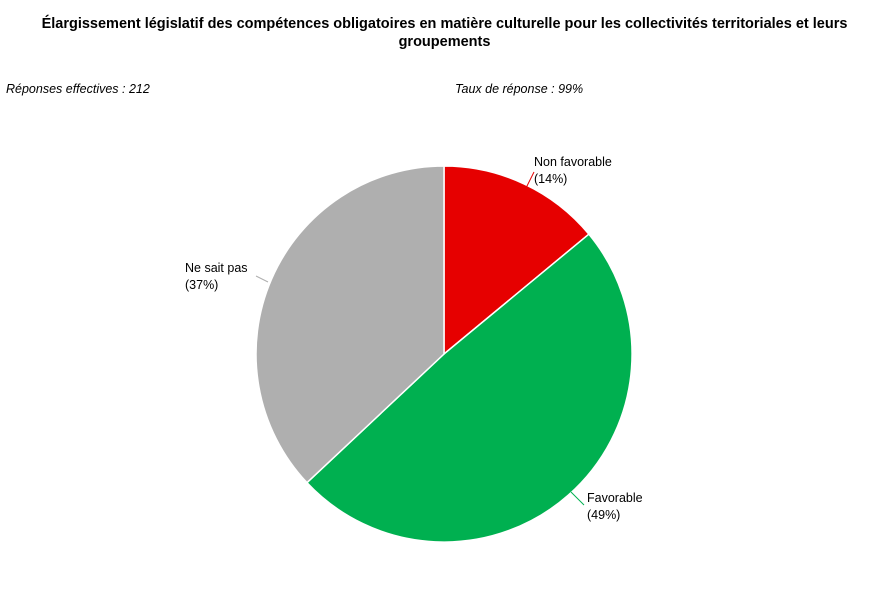 Image resolution: width=889 pixels, height=594 pixels. I want to click on slice-percent-non-favorable: (14%), so click(550, 179).